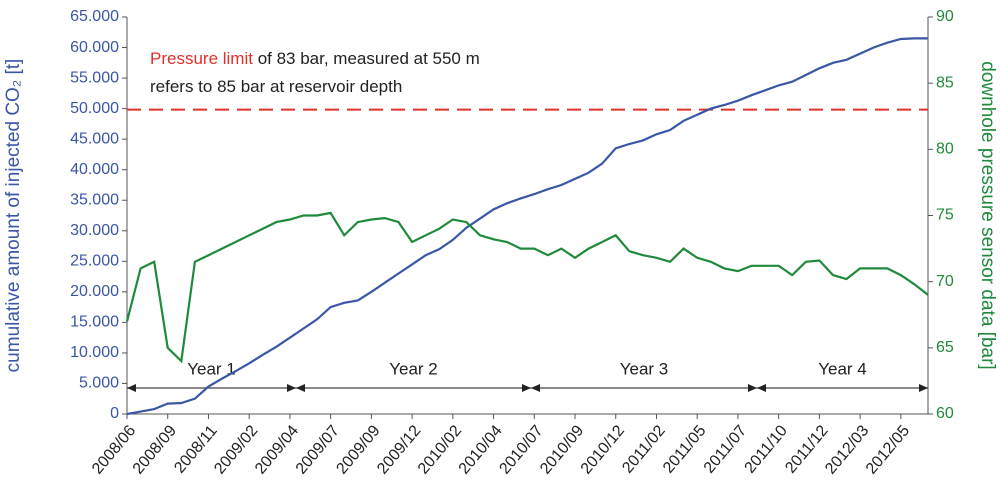 The image size is (1001, 497). Describe the element at coordinates (211, 368) in the screenshot. I see `period-label: Year 1` at that location.